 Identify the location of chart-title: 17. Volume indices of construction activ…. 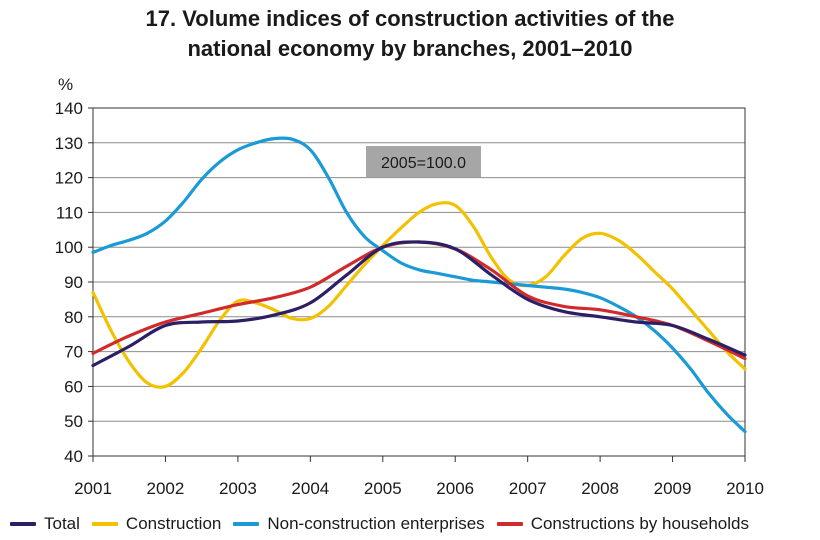
(410, 34).